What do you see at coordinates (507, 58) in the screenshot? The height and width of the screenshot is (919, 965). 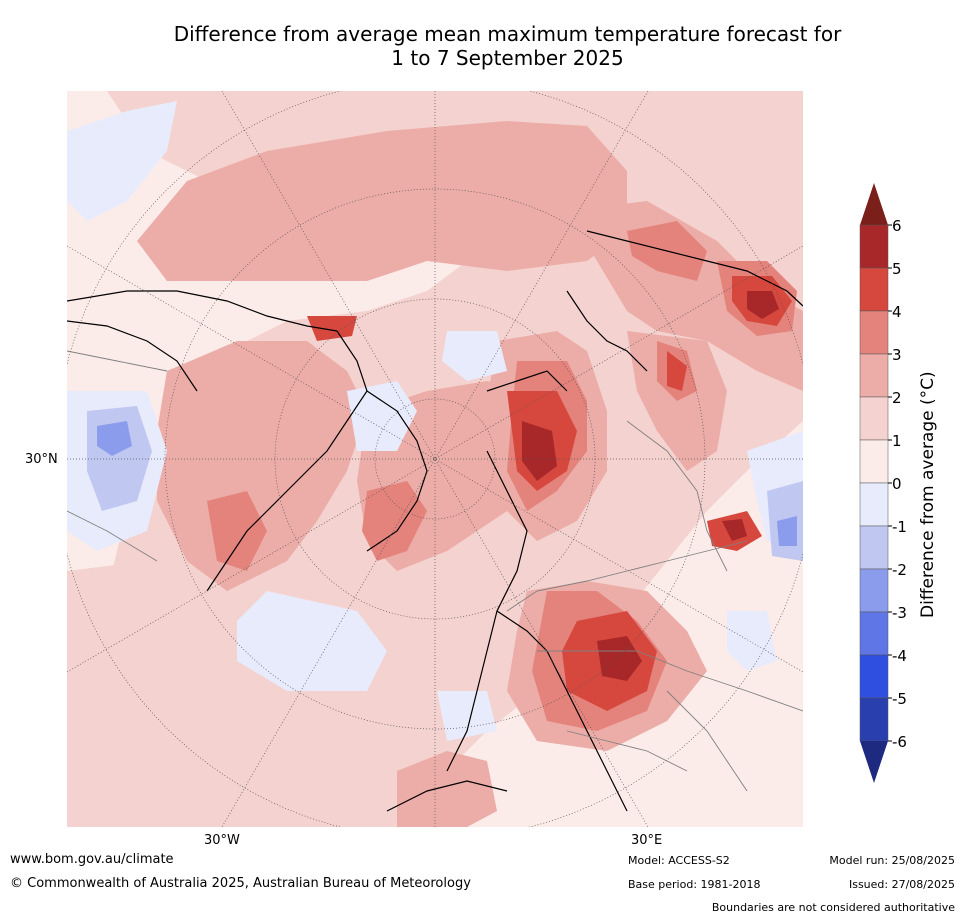 I see `title-line-2: 1 to 7 September 2025` at bounding box center [507, 58].